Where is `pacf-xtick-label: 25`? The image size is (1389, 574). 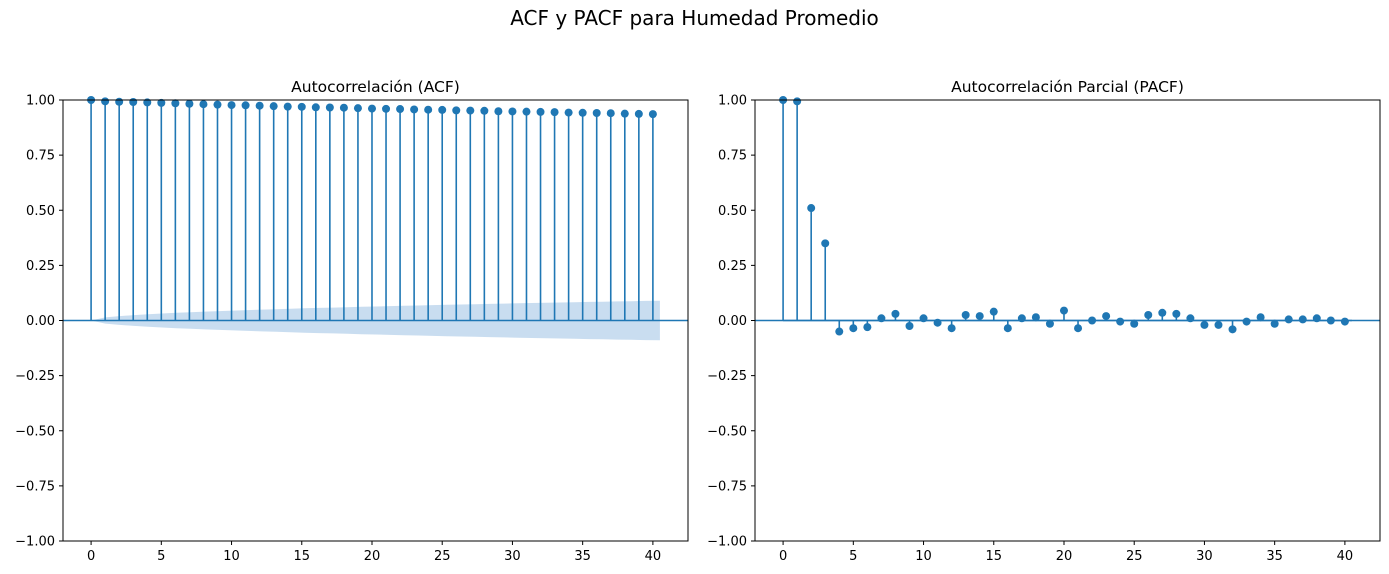 pacf-xtick-label: 25 is located at coordinates (1134, 556).